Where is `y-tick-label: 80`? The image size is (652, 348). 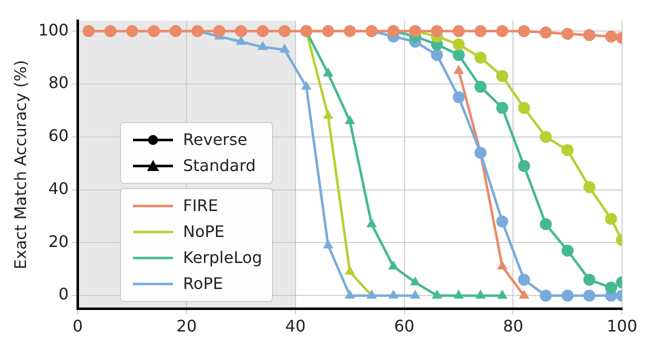
y-tick-label: 80 is located at coordinates (58, 82).